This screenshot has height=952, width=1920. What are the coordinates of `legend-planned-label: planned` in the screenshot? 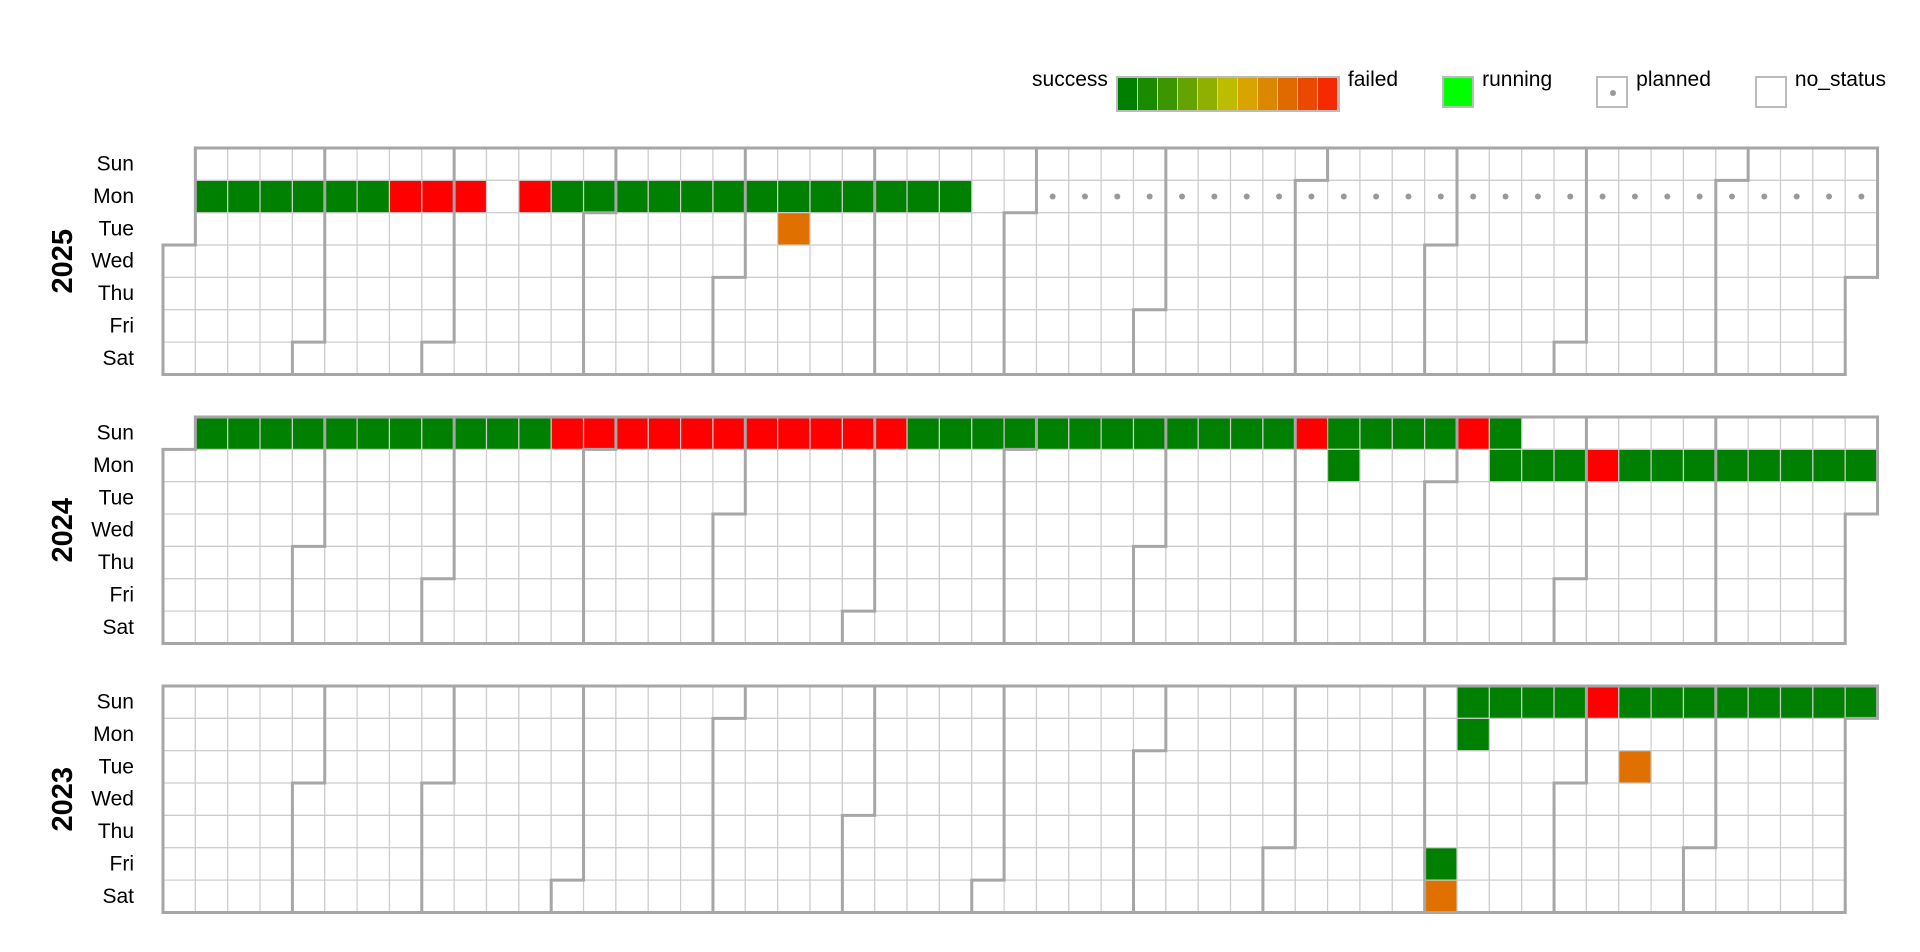 It's located at (1673, 79).